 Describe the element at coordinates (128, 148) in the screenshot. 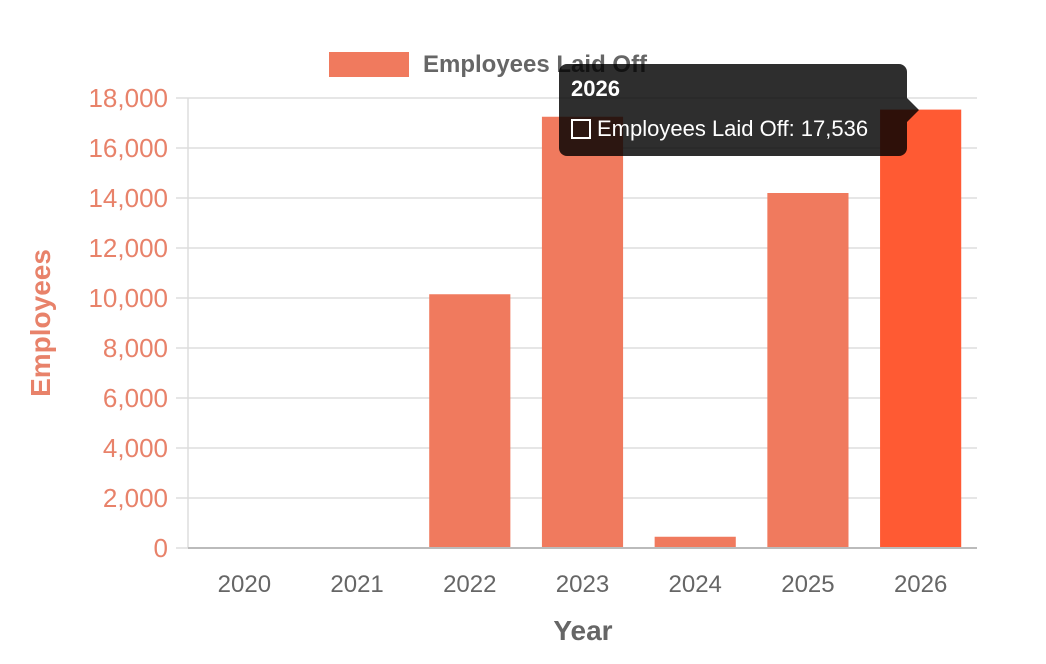

I see `y-tick-label: 16,000` at that location.